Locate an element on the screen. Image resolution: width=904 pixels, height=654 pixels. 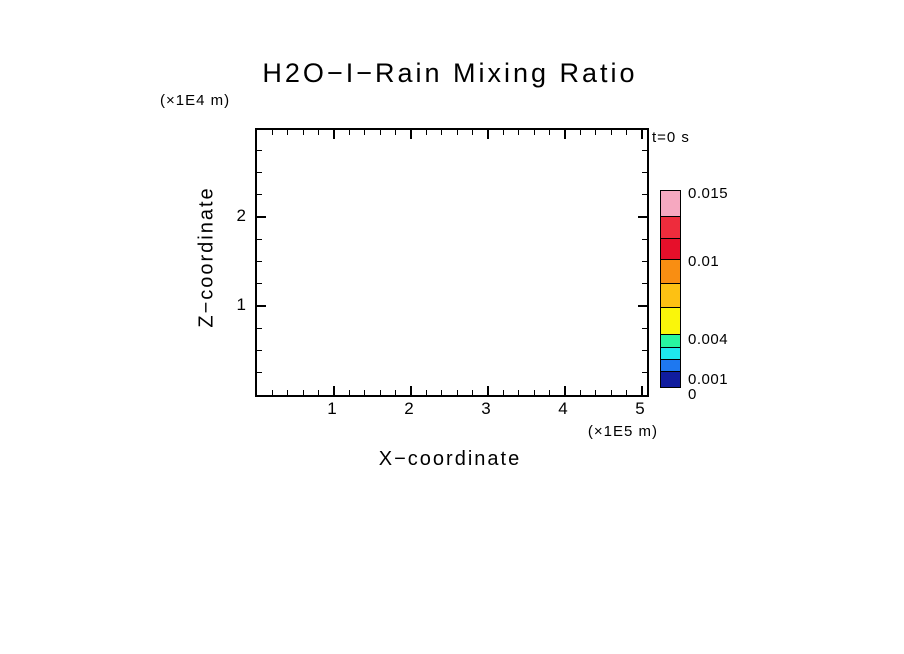
y-tick-label-2: 2 is located at coordinates (241, 215).